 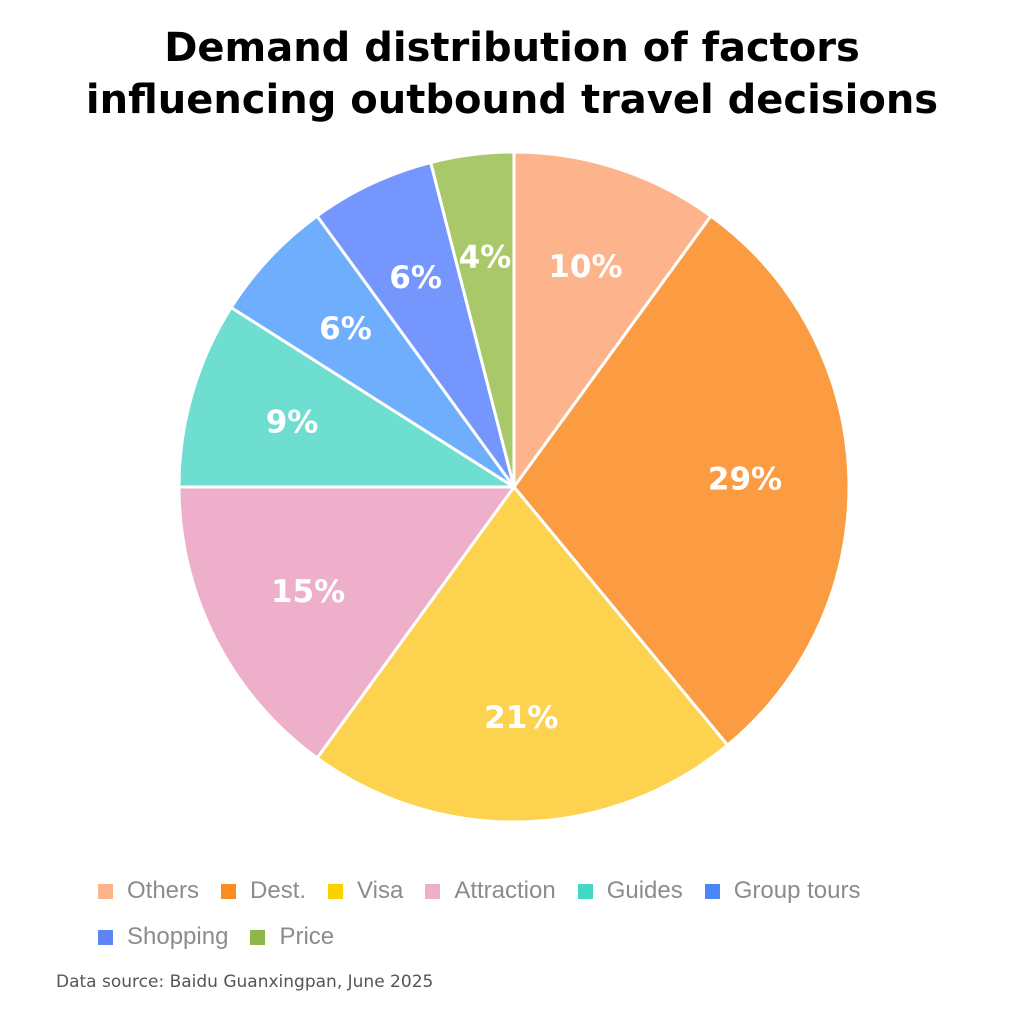 I want to click on slice-label-visa: 21%, so click(x=521, y=718).